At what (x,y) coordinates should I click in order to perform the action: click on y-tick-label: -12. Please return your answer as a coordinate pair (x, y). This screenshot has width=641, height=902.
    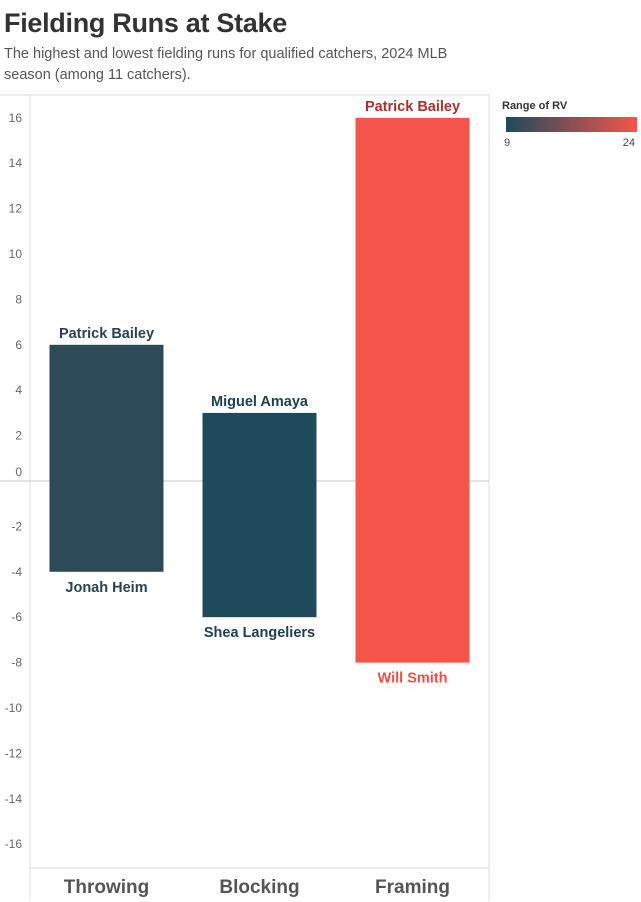
    Looking at the image, I should click on (14, 753).